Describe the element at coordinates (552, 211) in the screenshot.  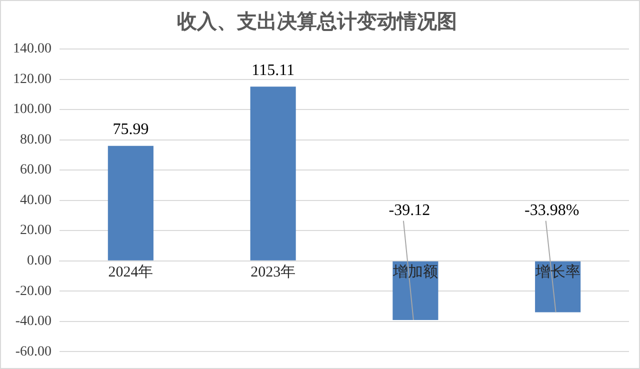
I see `data-label: -33.98%` at that location.